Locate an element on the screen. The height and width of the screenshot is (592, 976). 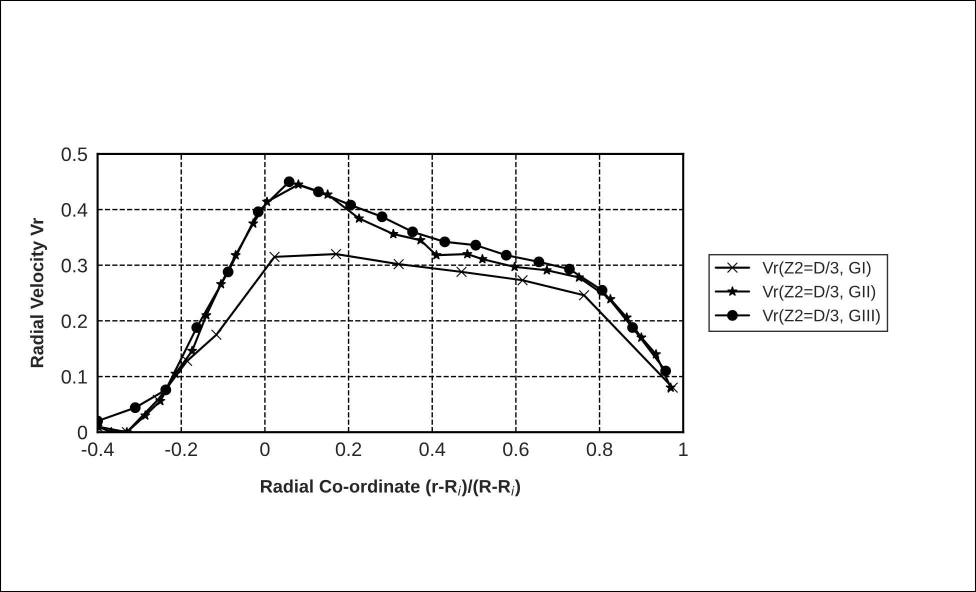
legend-label: Vr(Z2=D/3, GII) is located at coordinates (819, 293).